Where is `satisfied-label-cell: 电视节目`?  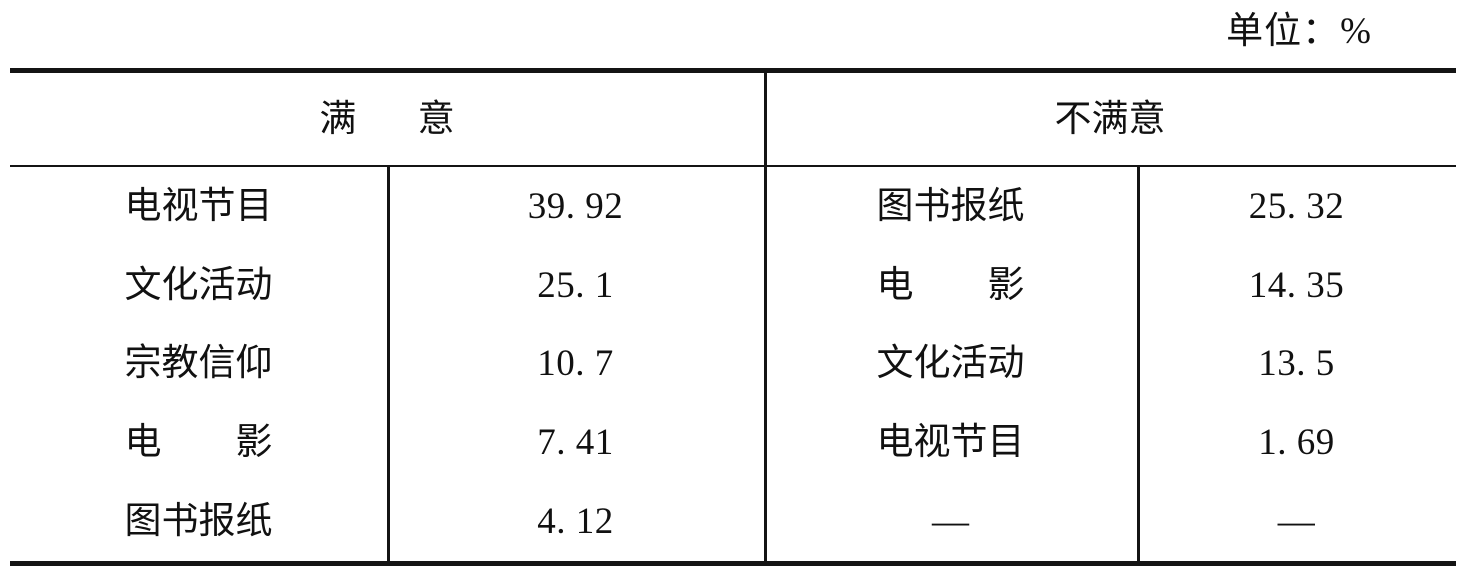 satisfied-label-cell: 电视节目 is located at coordinates (198, 206).